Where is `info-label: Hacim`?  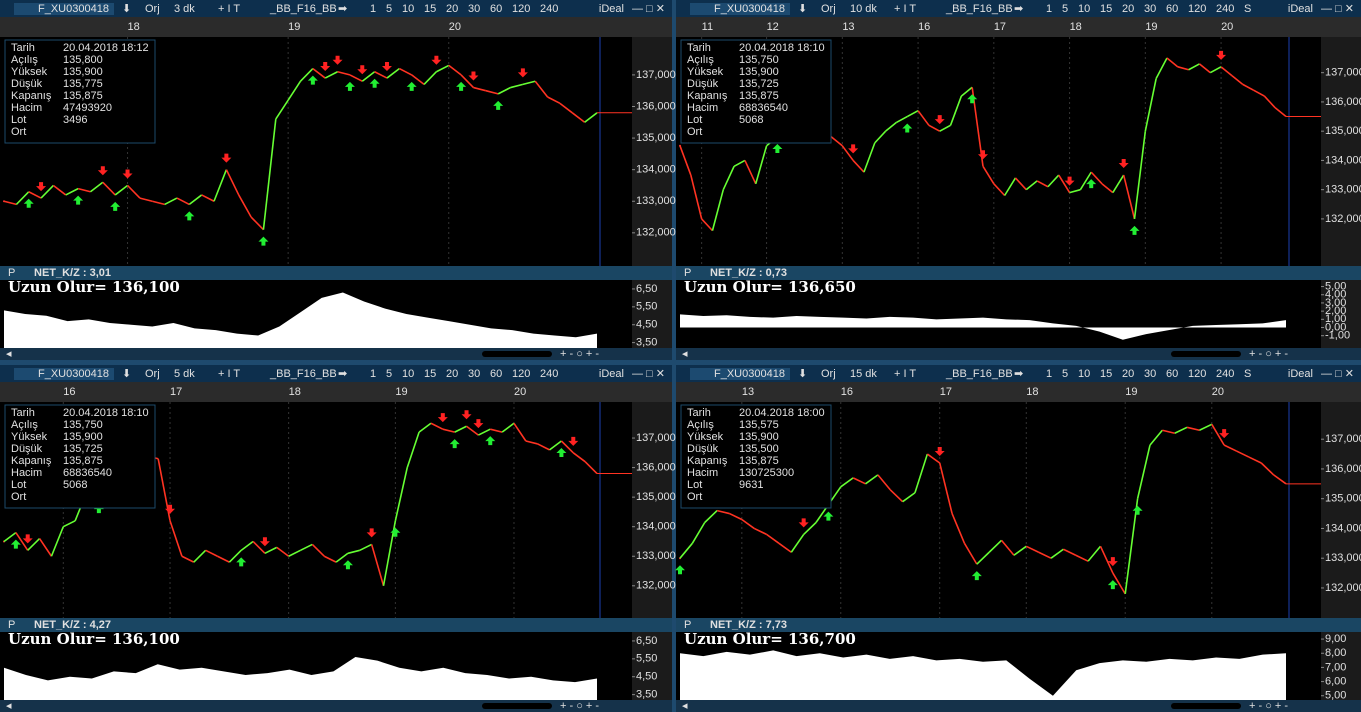
info-label: Hacim is located at coordinates (702, 108).